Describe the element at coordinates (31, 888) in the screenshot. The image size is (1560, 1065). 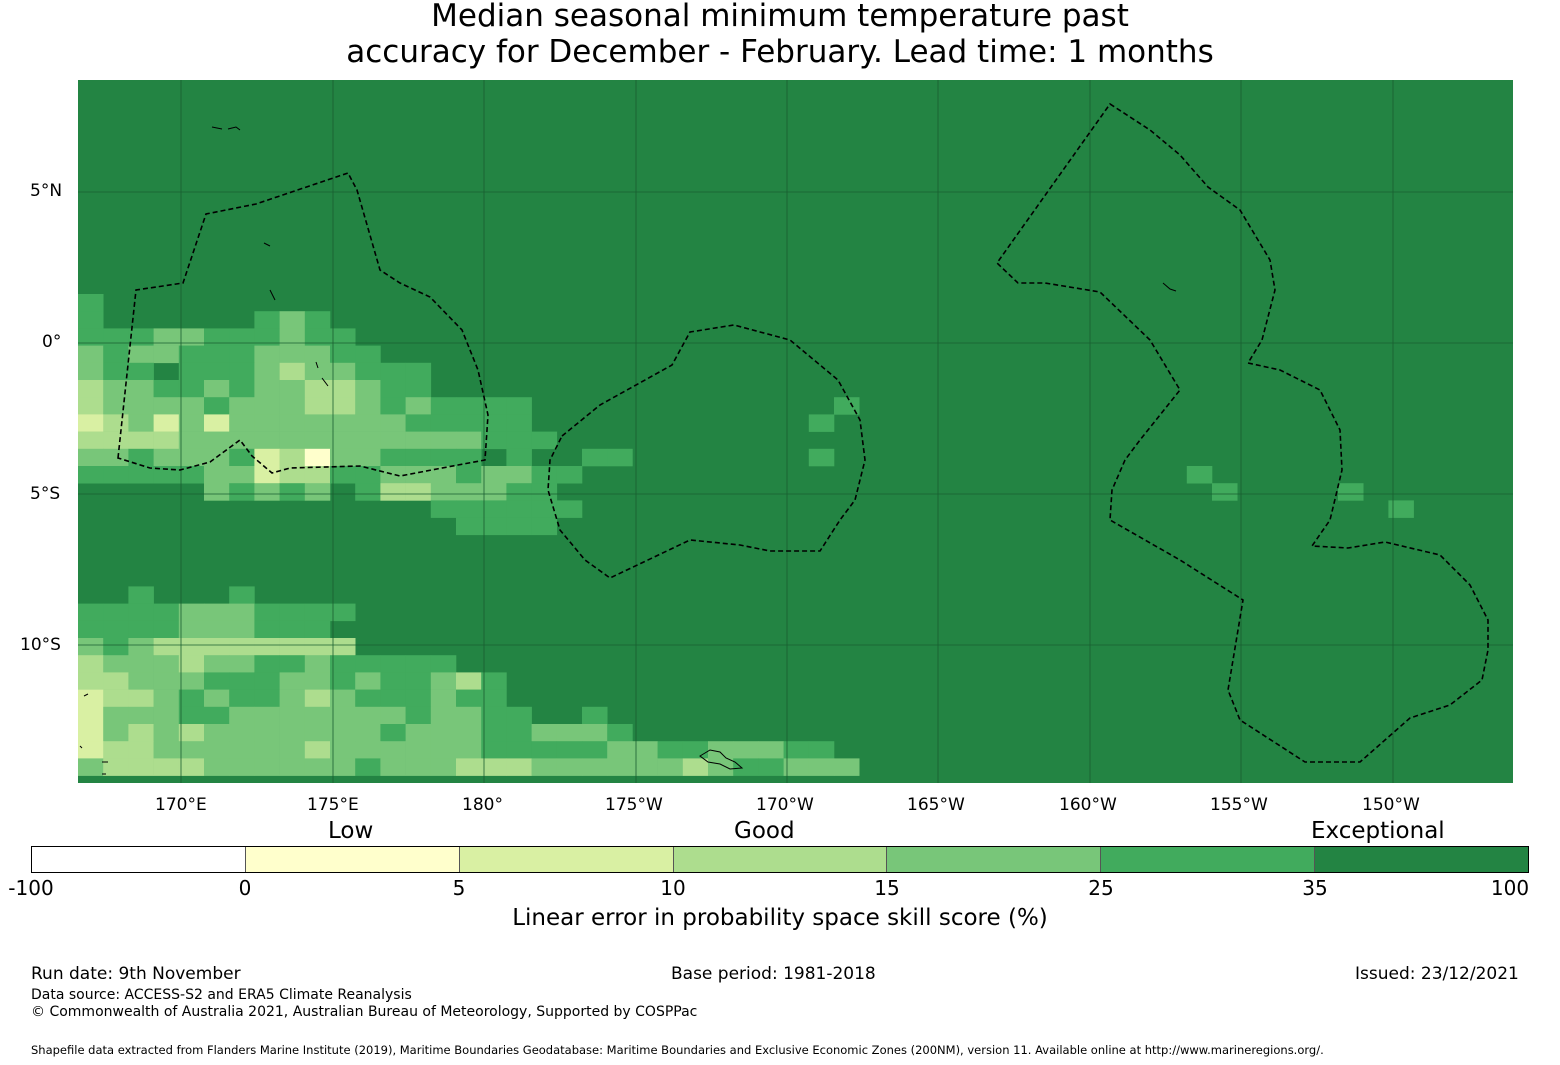
I see `colorbar-tick: -100` at that location.